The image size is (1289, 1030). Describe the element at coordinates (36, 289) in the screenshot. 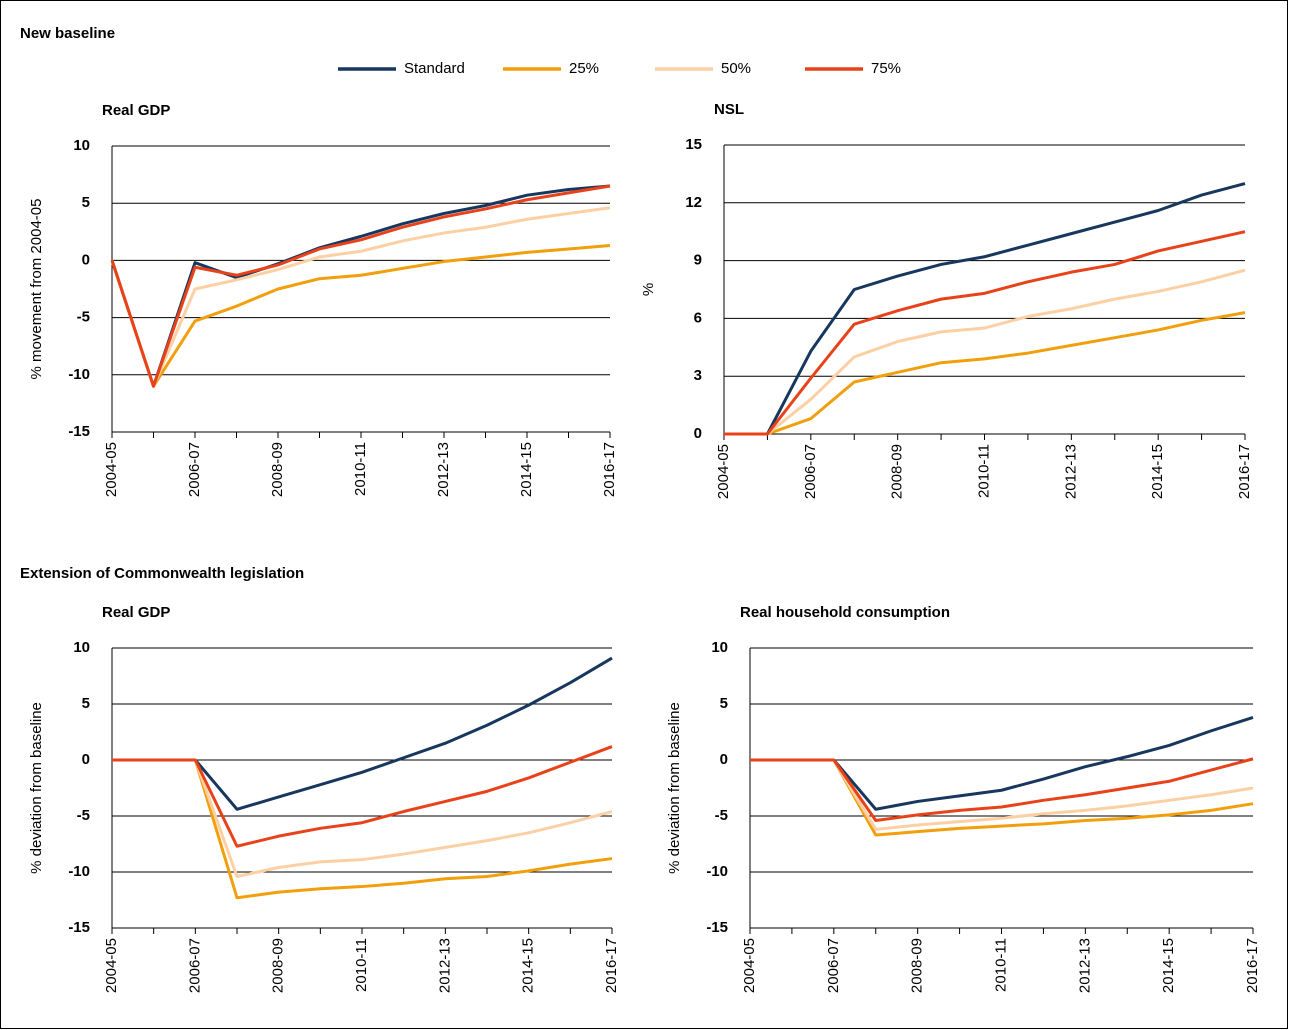

I see `y-axis-label: % movement from 2004-05` at that location.